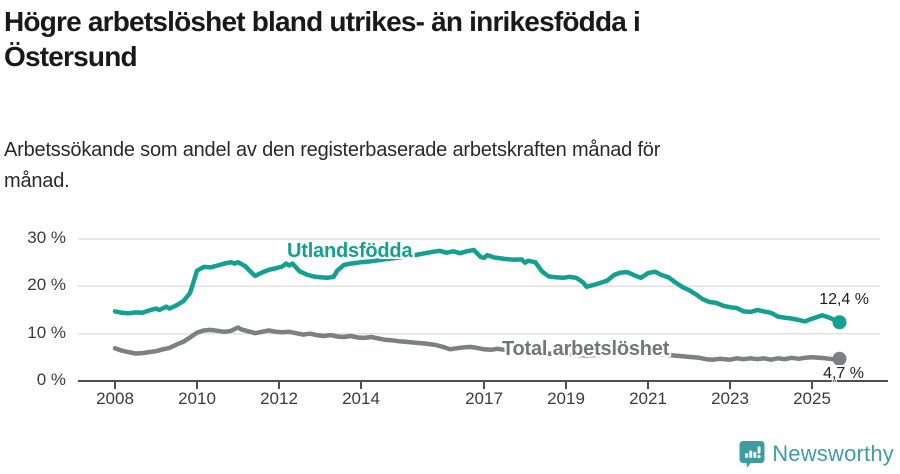  What do you see at coordinates (51, 379) in the screenshot?
I see `y-axis-tick-label: 0 %` at bounding box center [51, 379].